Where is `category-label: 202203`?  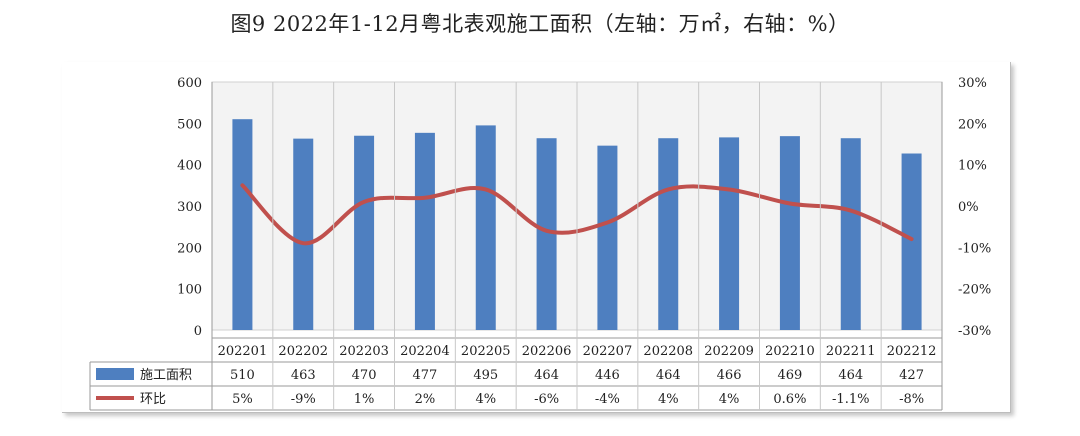
category-label: 202203 is located at coordinates (364, 351).